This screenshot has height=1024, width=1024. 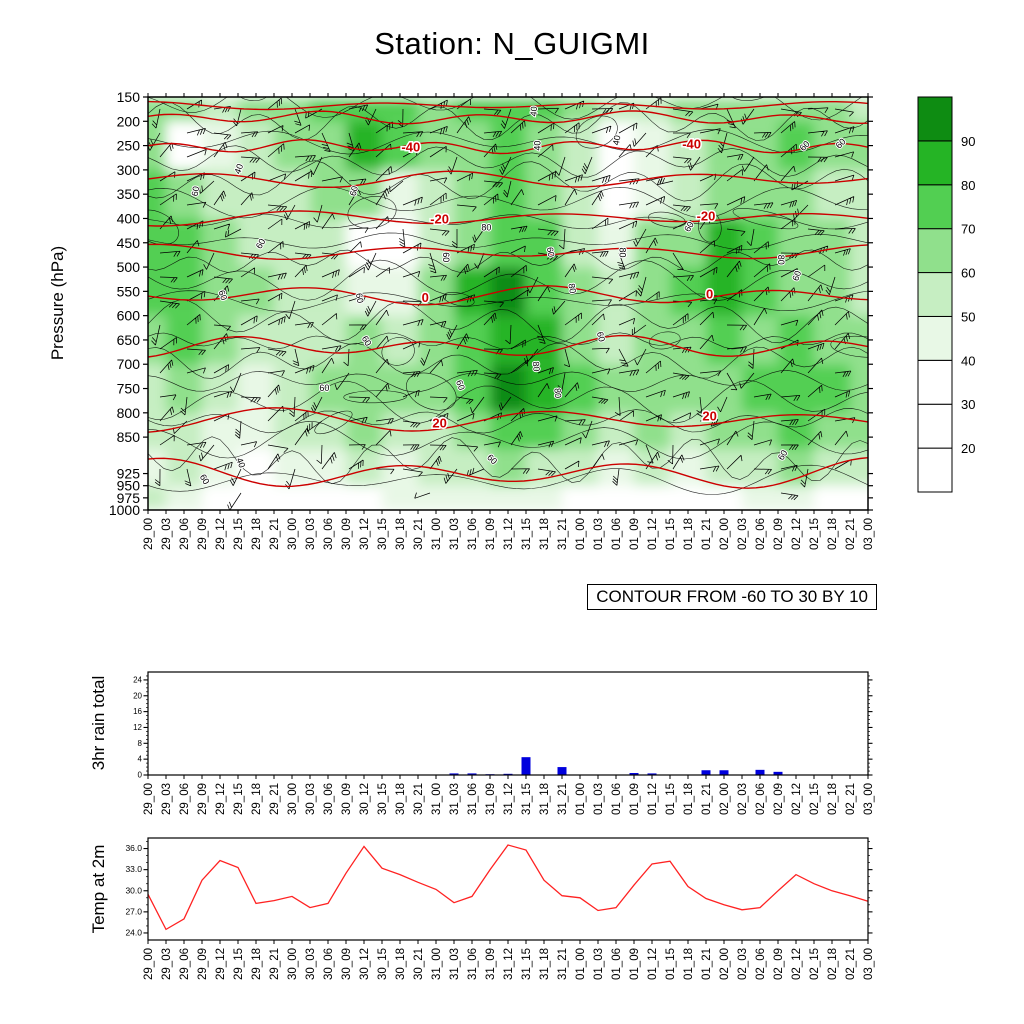 I want to click on svg-text: 02_09, so click(x=779, y=534).